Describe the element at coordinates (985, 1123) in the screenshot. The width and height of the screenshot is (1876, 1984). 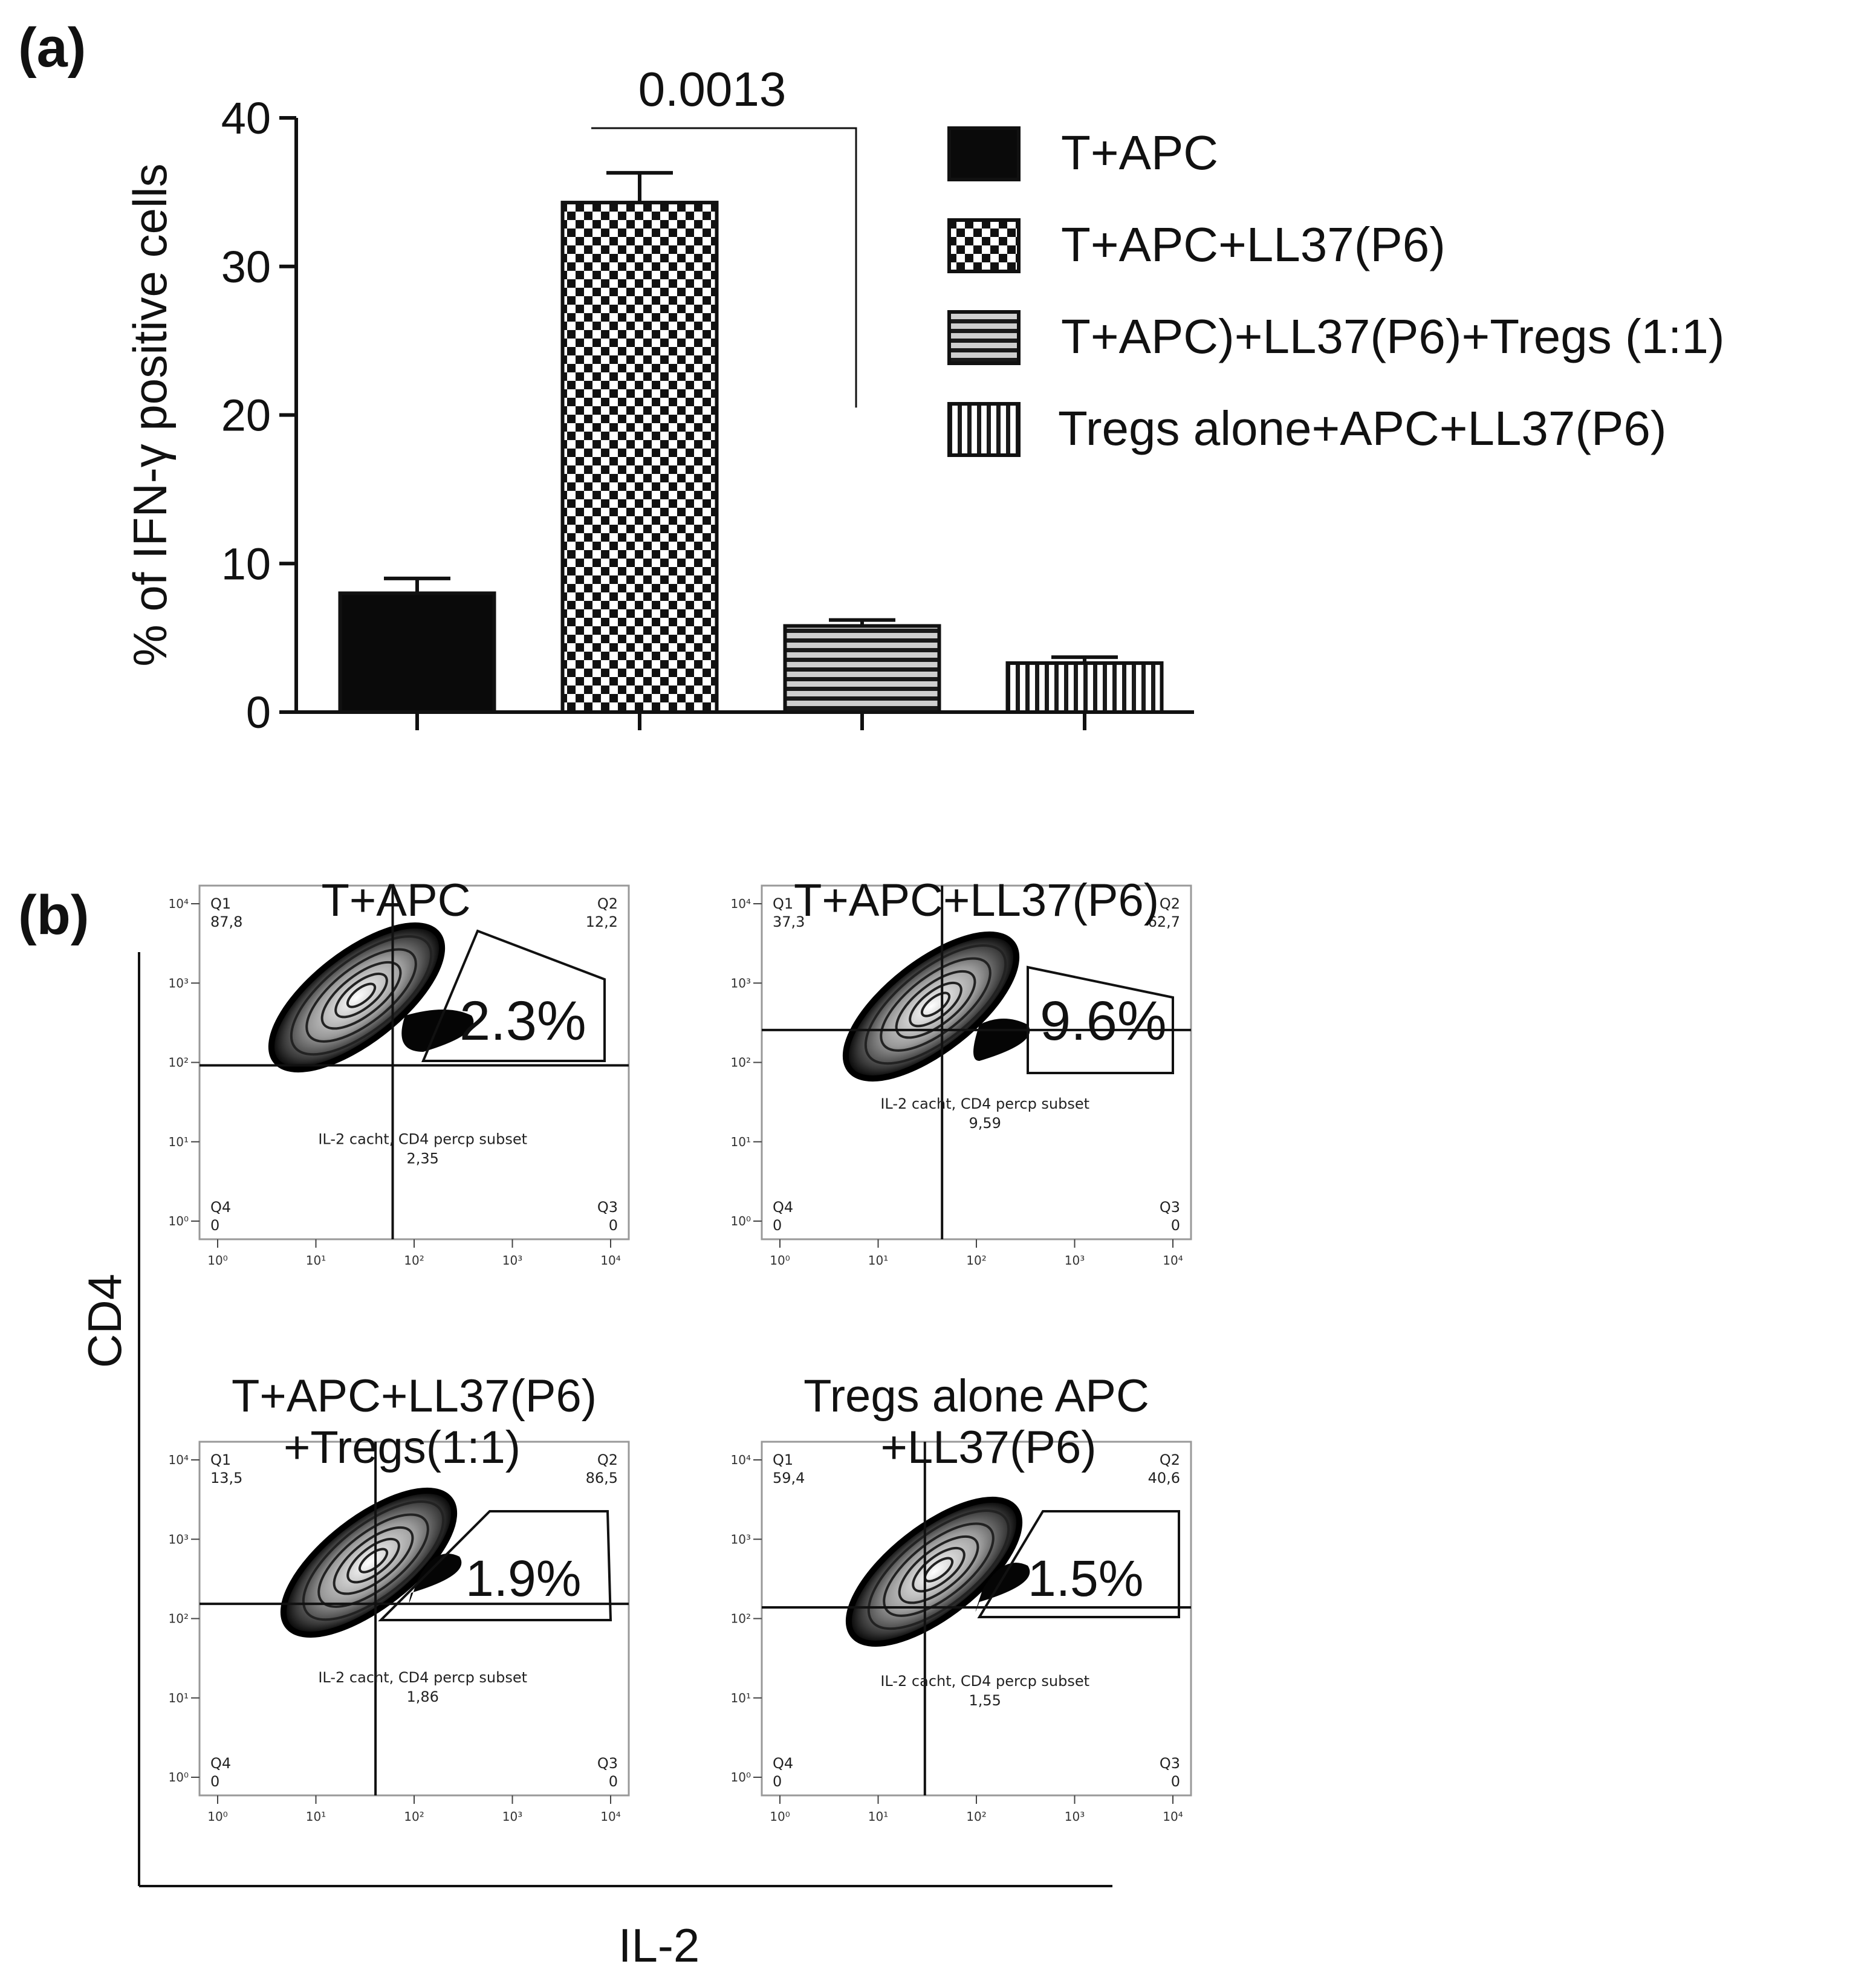
I see `subset-value: 9,59` at that location.